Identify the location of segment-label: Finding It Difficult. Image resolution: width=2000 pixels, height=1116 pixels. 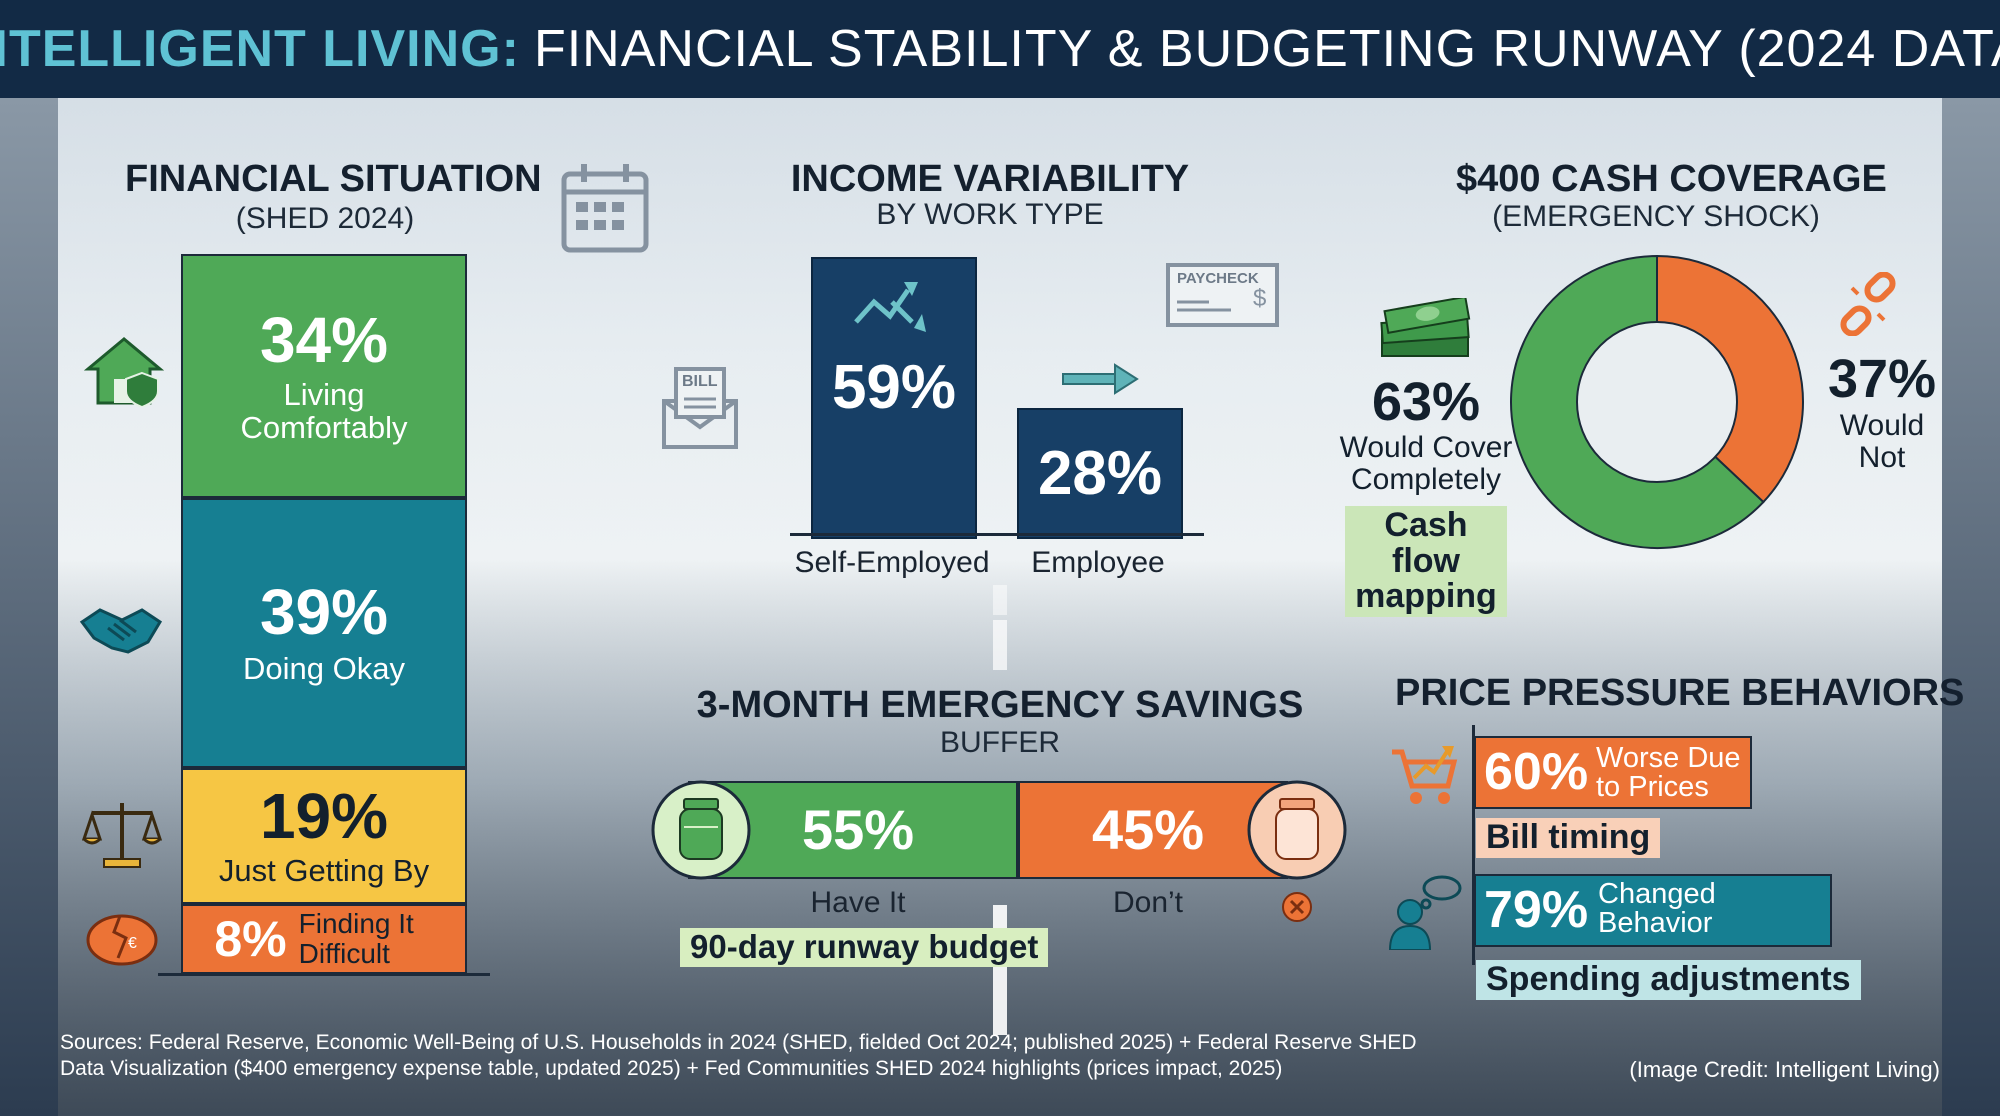
(356, 938).